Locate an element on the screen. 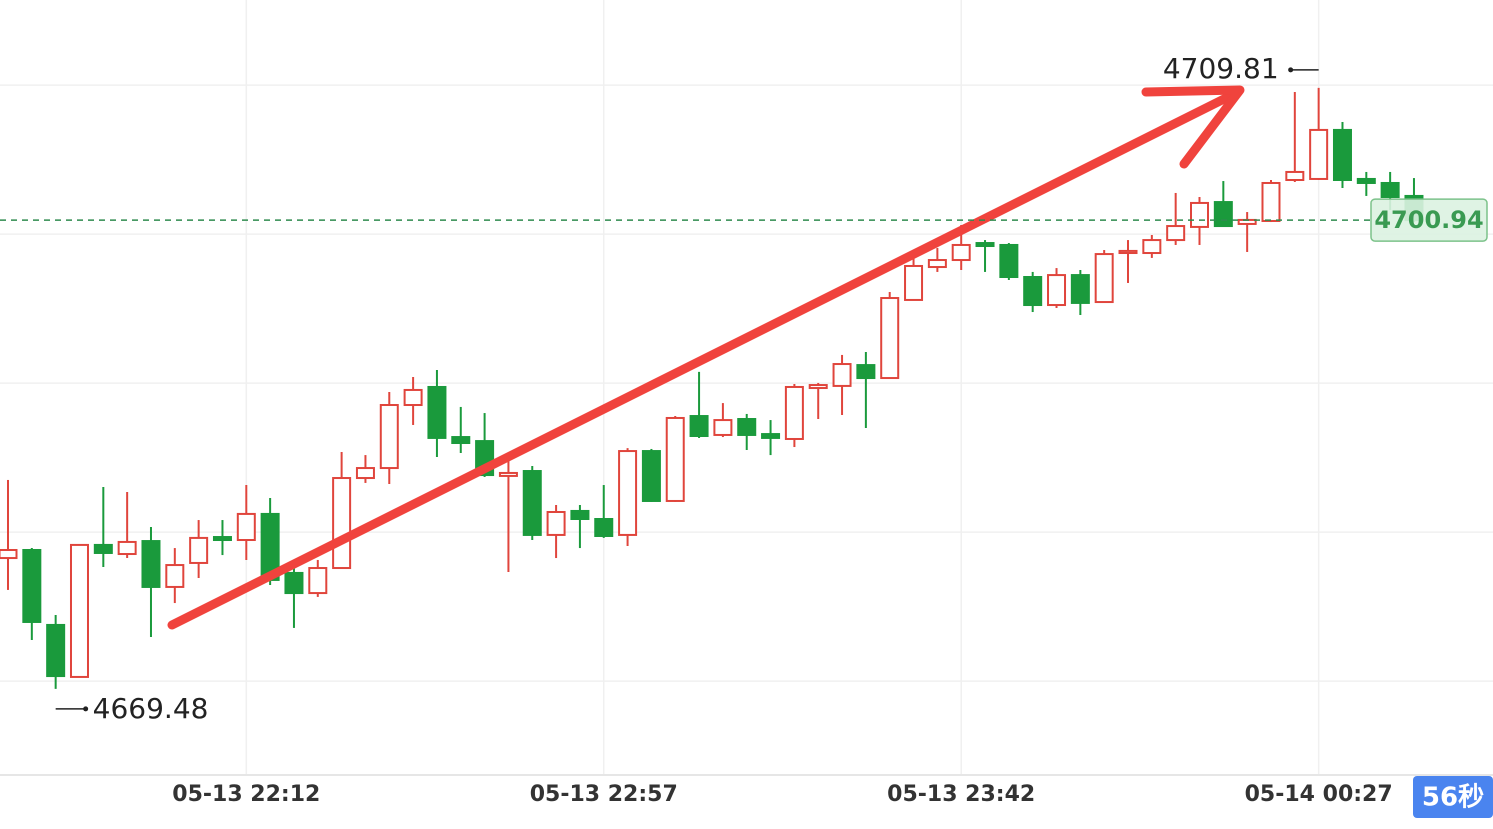 Image resolution: width=1493 pixels, height=829 pixels. arrow-head is located at coordinates (1193, 127).